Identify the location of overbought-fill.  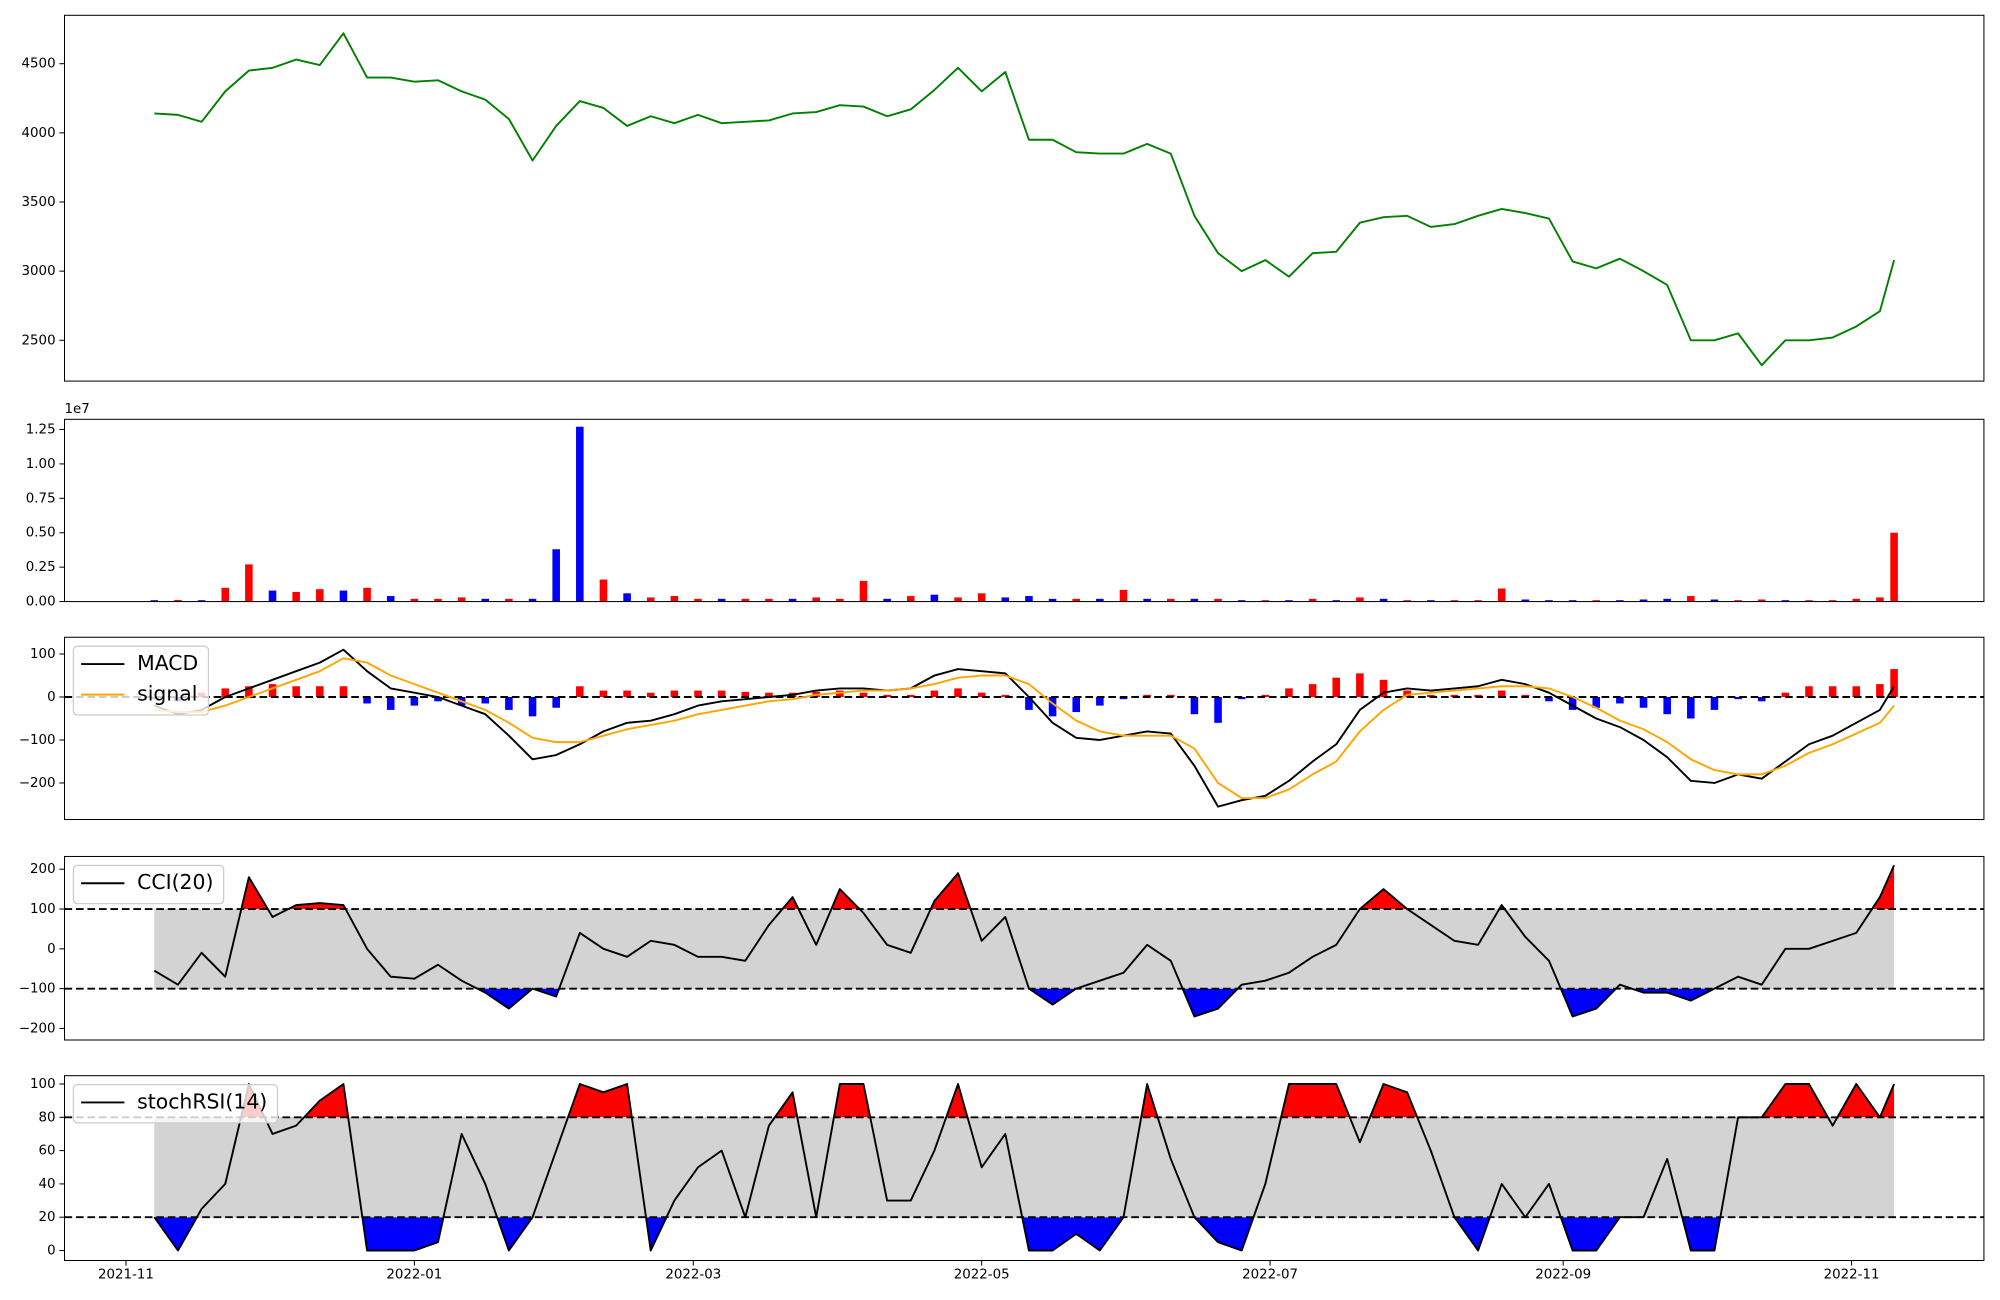
(1024, 1101).